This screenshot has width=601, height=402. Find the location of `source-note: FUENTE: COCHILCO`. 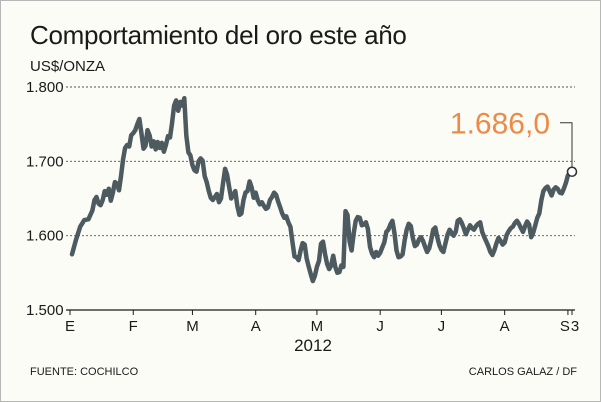

source-note: FUENTE: COCHILCO is located at coordinates (84, 372).